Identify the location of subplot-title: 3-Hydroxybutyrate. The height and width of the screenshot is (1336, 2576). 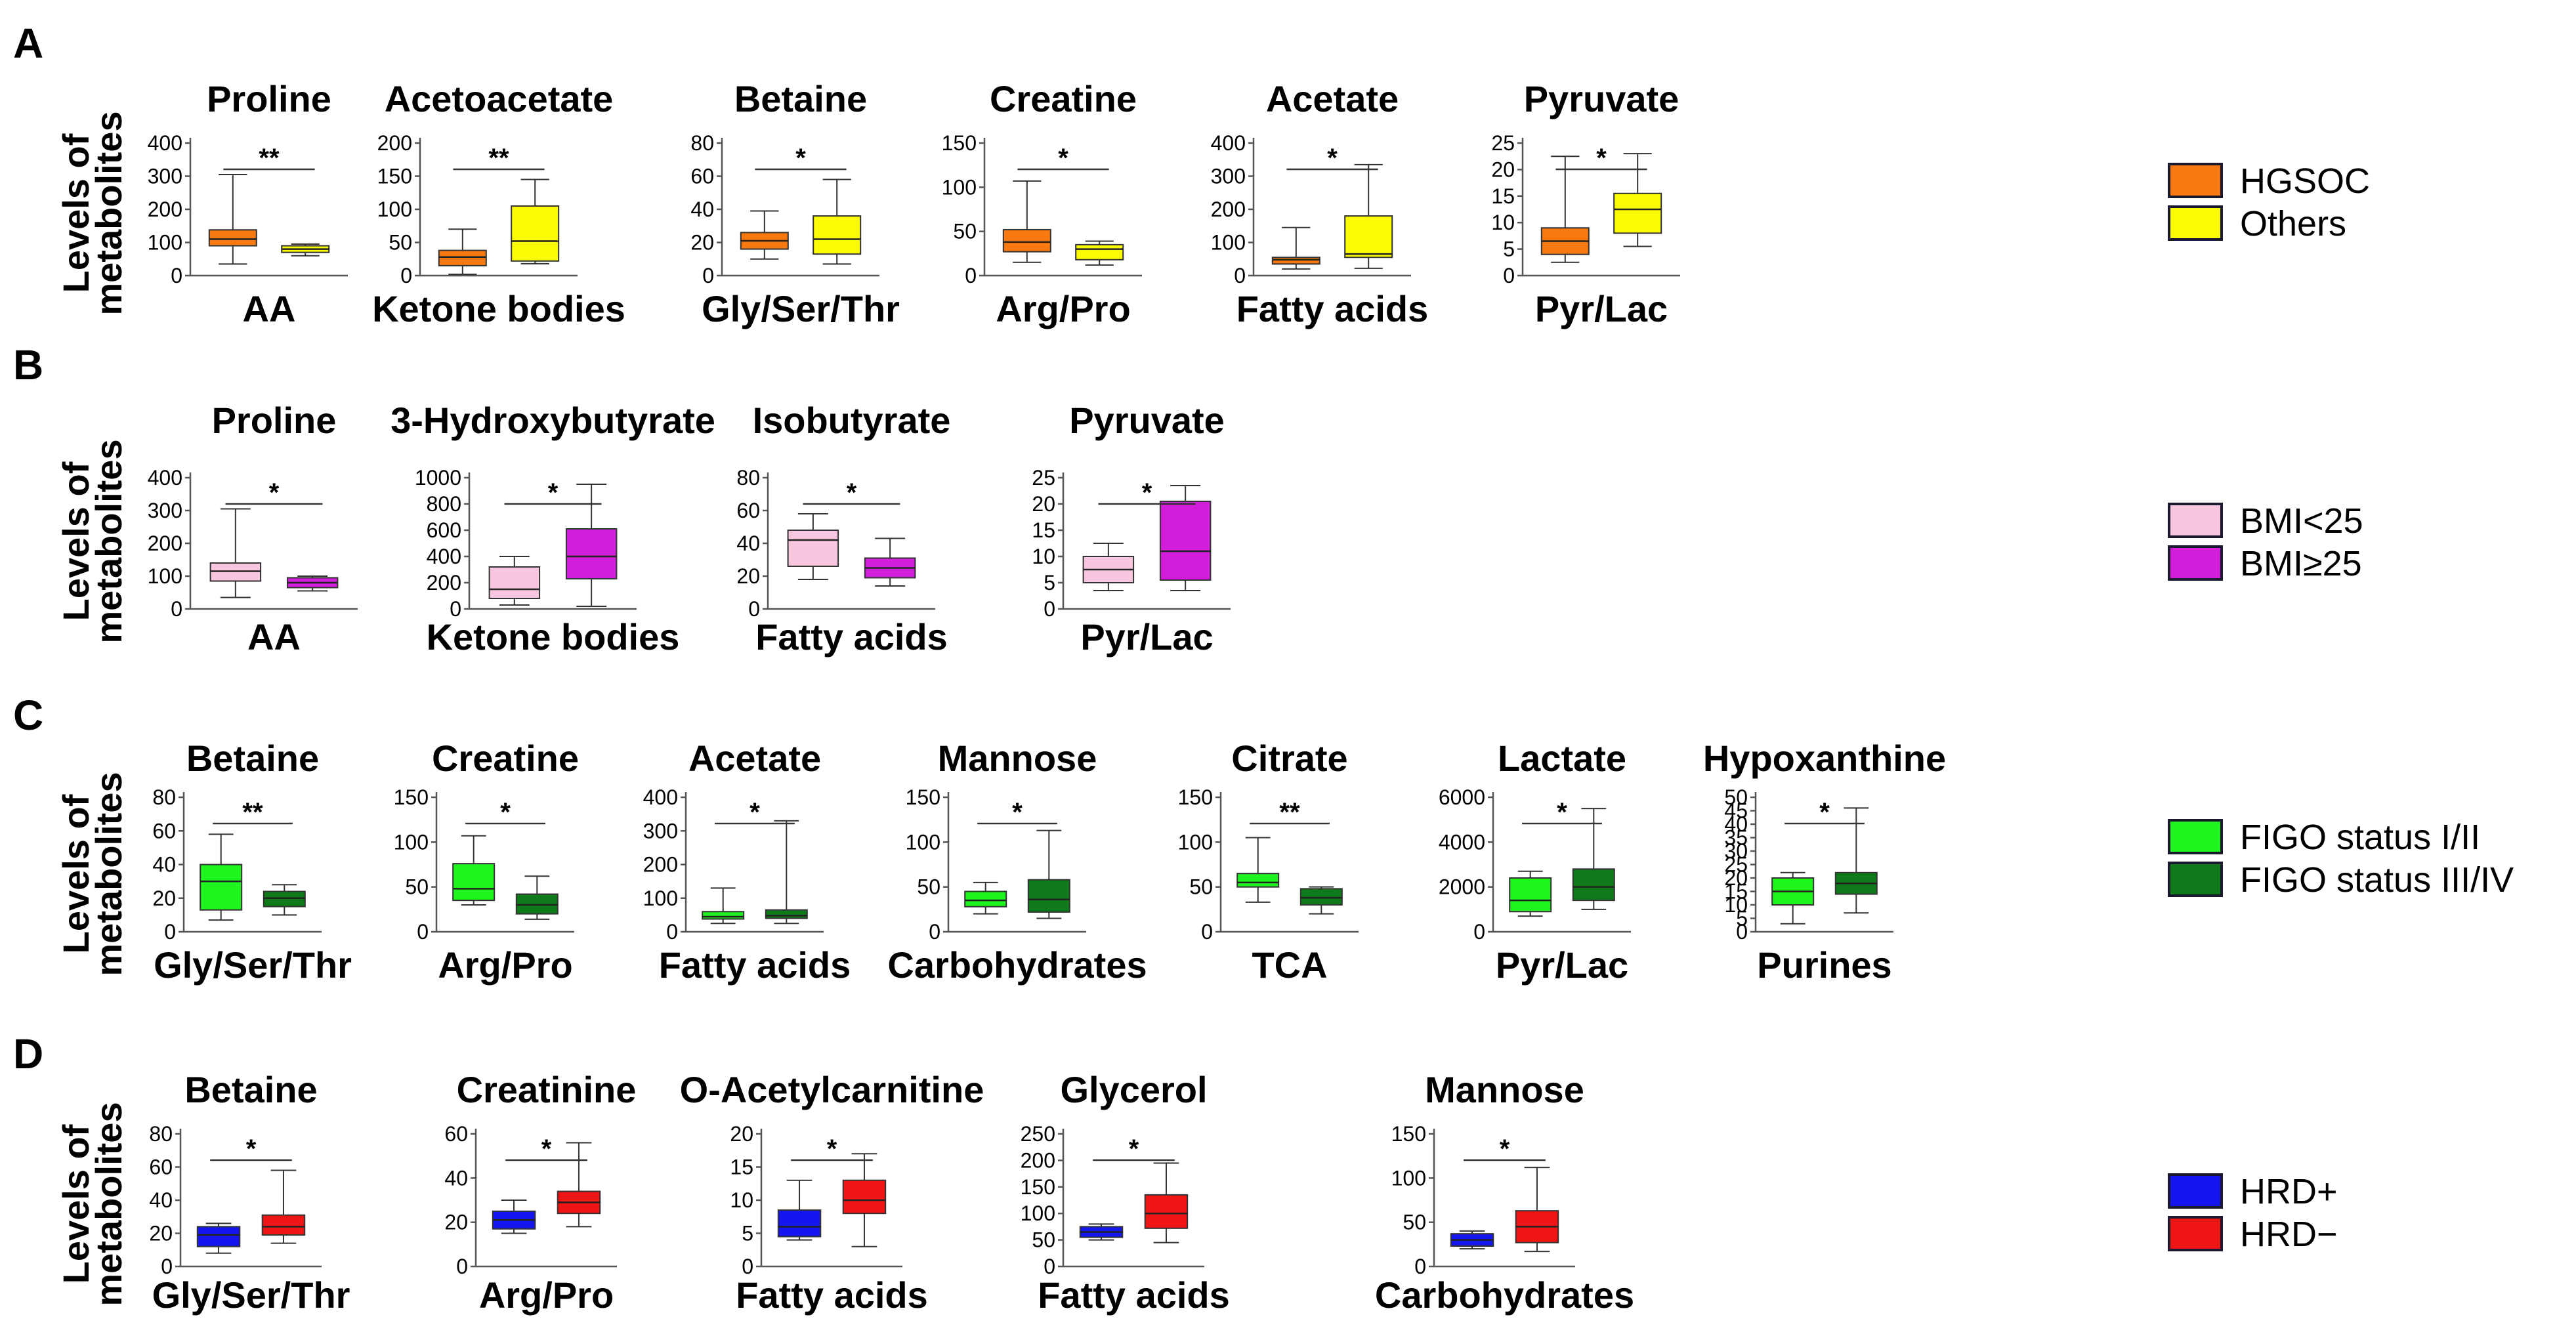
(553, 420).